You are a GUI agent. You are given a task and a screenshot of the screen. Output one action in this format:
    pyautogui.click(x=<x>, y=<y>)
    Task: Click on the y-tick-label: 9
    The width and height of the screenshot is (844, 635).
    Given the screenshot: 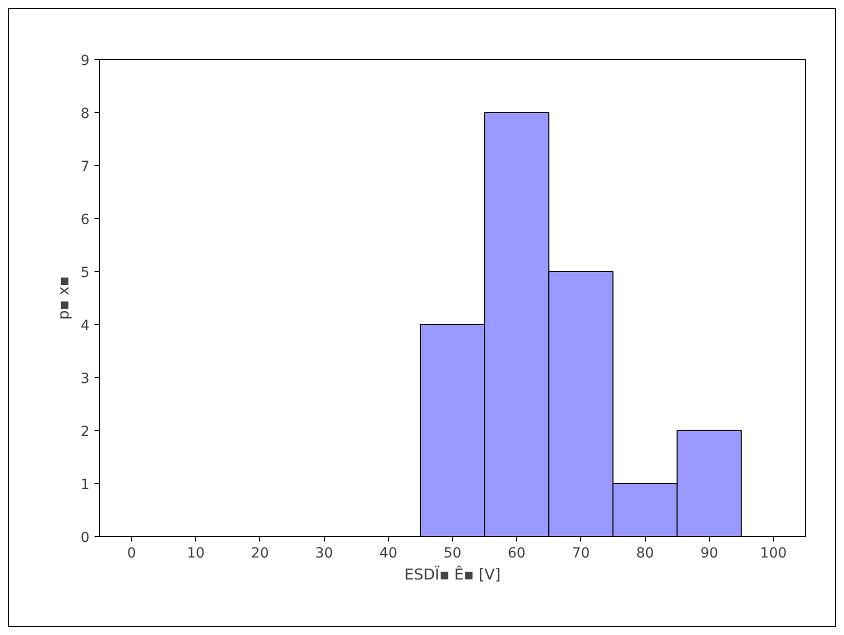 What is the action you would take?
    pyautogui.click(x=85, y=61)
    